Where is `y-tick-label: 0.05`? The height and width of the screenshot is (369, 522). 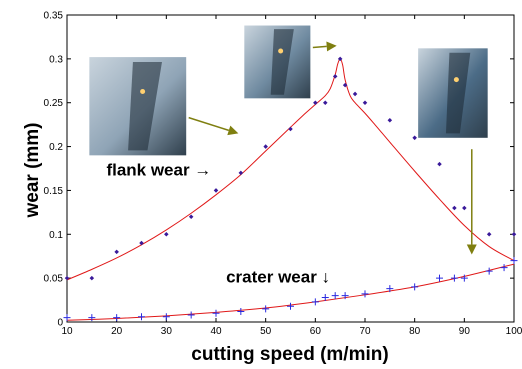
y-tick-label: 0.05 is located at coordinates (54, 279).